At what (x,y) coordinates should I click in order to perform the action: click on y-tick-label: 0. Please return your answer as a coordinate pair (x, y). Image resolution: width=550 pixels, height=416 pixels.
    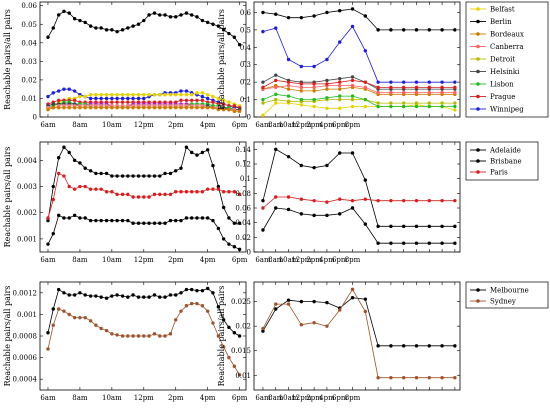
    Looking at the image, I should click on (249, 253).